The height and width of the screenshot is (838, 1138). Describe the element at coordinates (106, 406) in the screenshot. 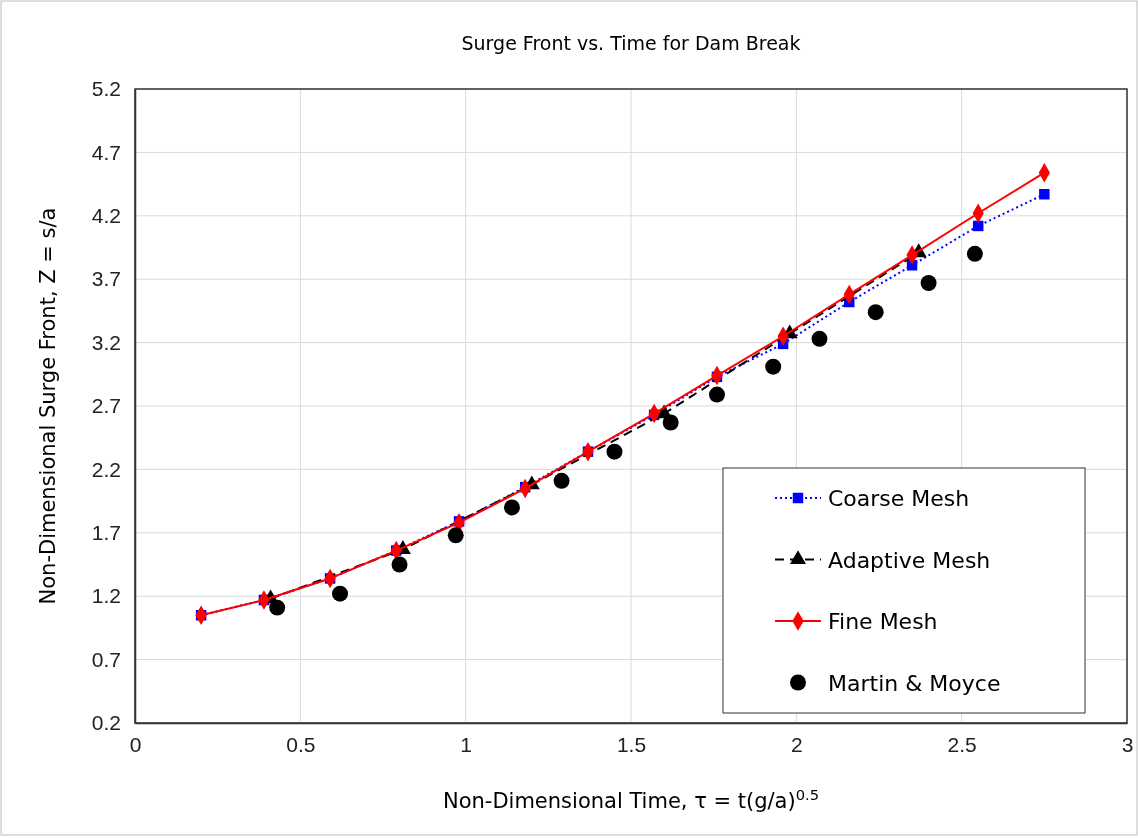

I see `y-tick-label: 2.7` at that location.